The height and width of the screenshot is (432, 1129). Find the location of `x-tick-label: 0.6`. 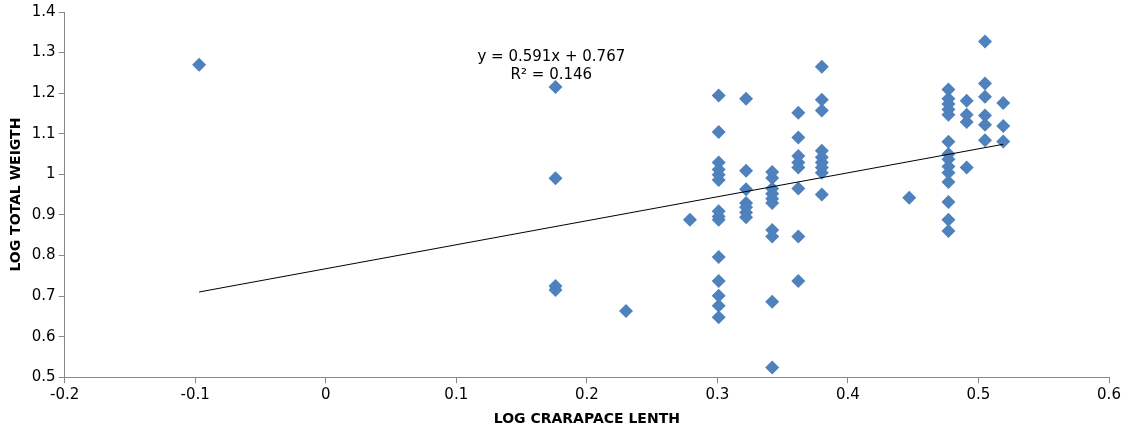

x-tick-label: 0.6 is located at coordinates (1109, 394).